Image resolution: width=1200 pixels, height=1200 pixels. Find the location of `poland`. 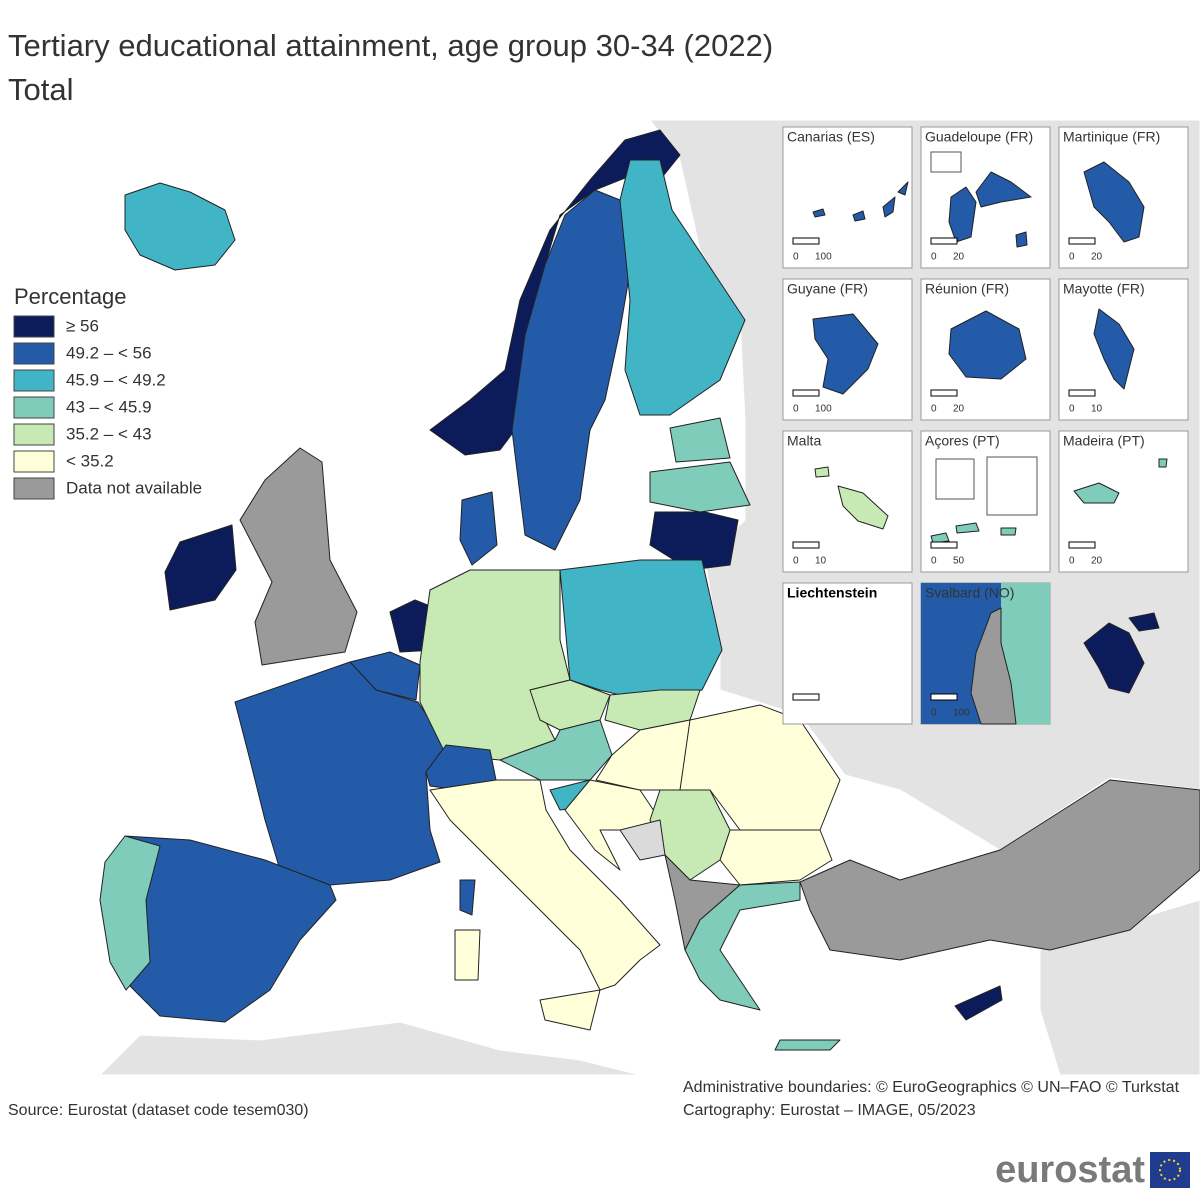

poland is located at coordinates (641, 630).